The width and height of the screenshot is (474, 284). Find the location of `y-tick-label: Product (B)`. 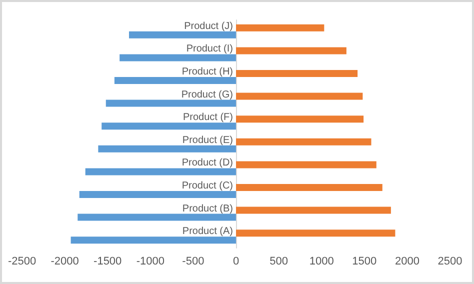

y-tick-label: Product (B) is located at coordinates (207, 208).